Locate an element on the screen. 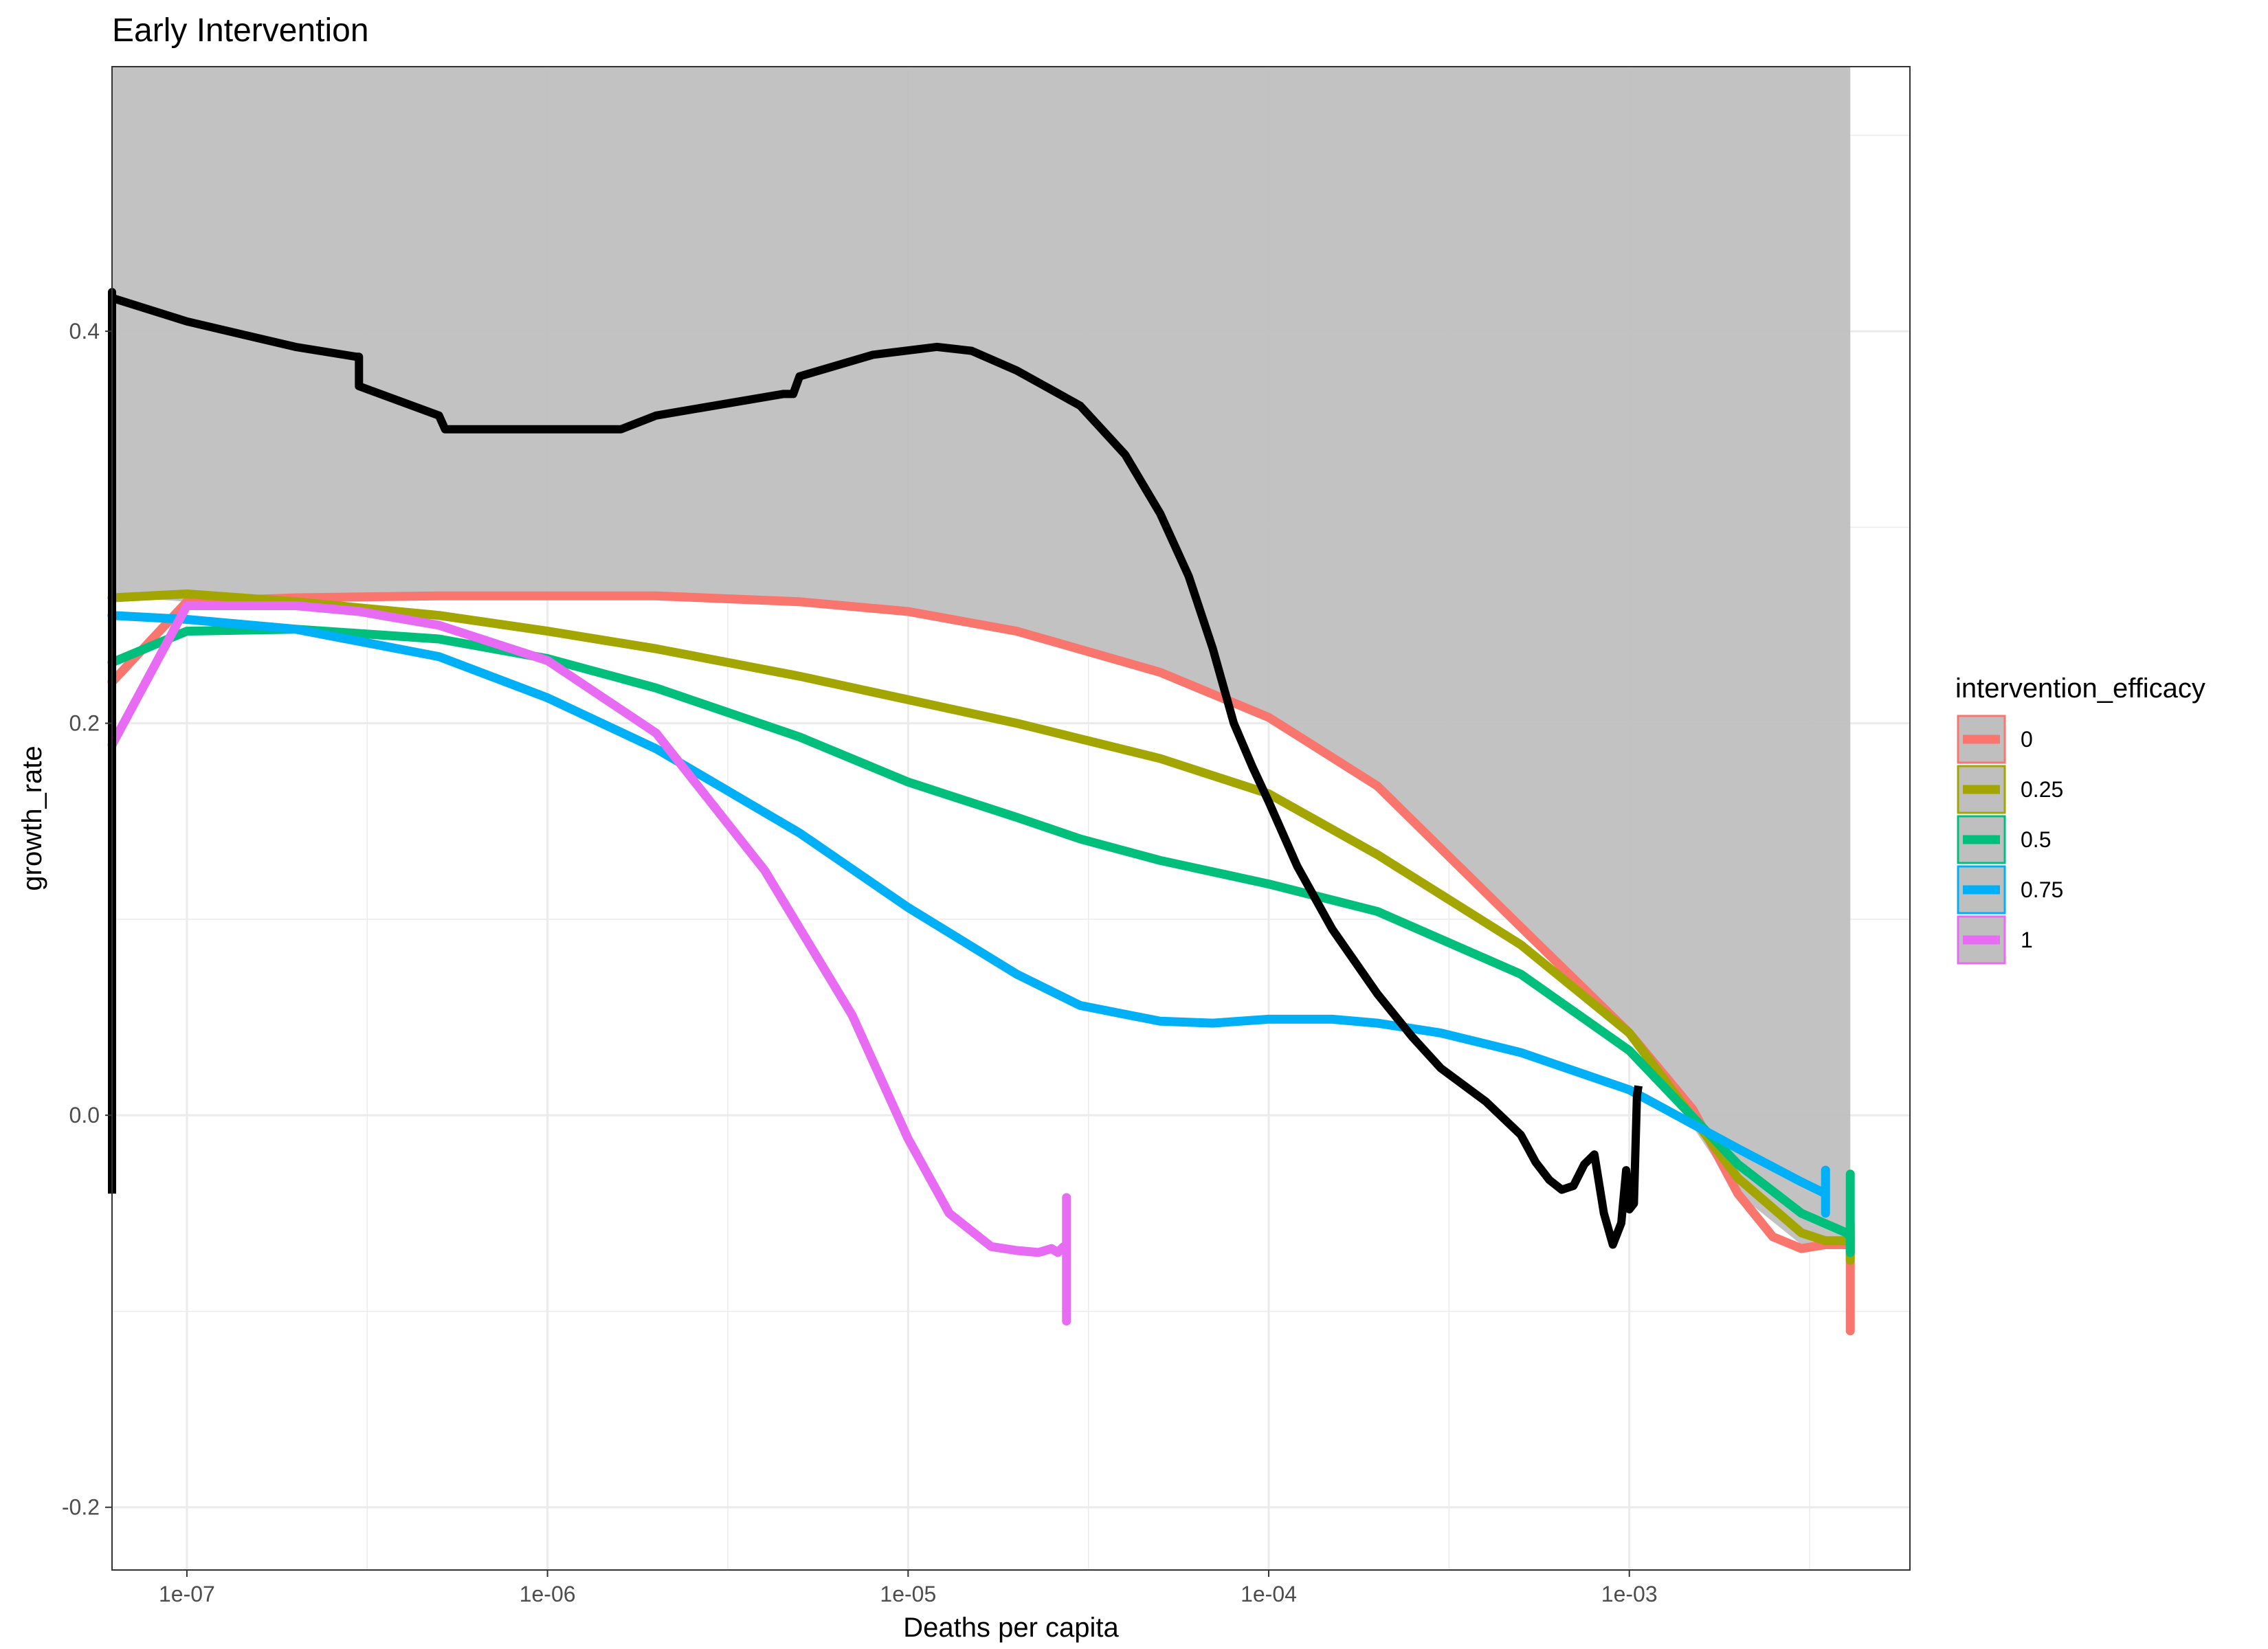  y-tick-label: -0.2 is located at coordinates (81, 1507).